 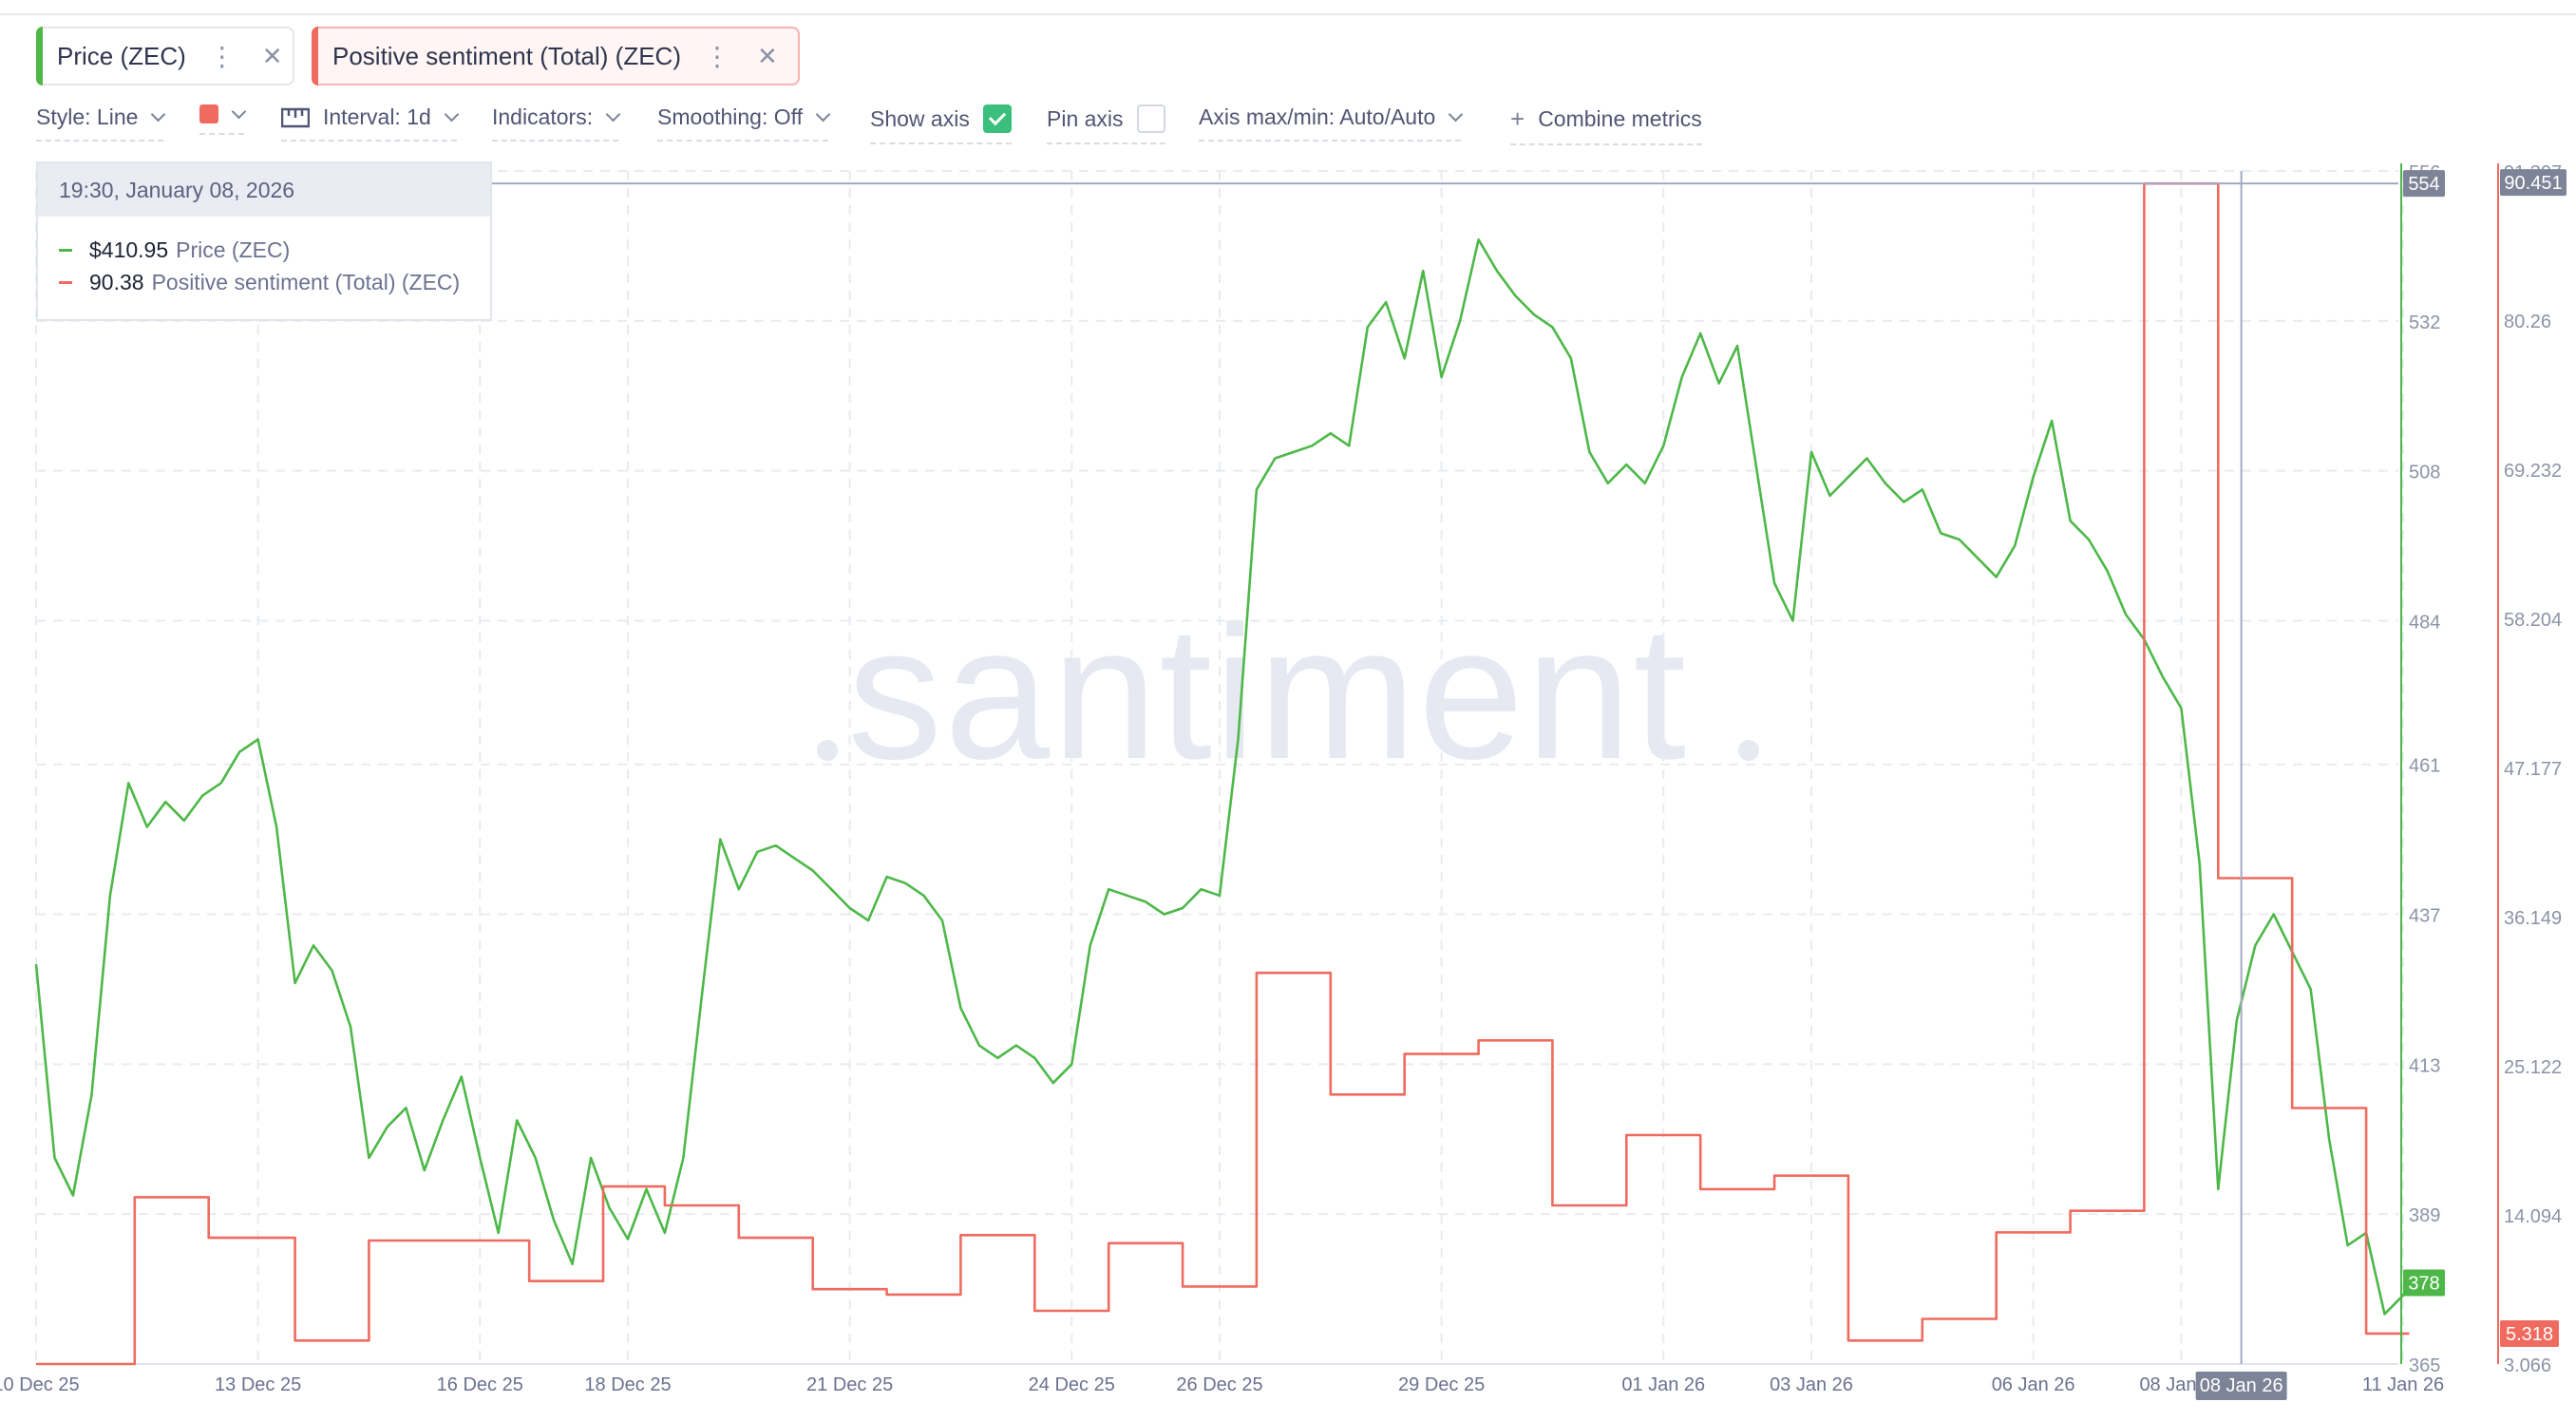 What do you see at coordinates (627, 1384) in the screenshot?
I see `x-axis-tick-label: 18 Dec 25` at bounding box center [627, 1384].